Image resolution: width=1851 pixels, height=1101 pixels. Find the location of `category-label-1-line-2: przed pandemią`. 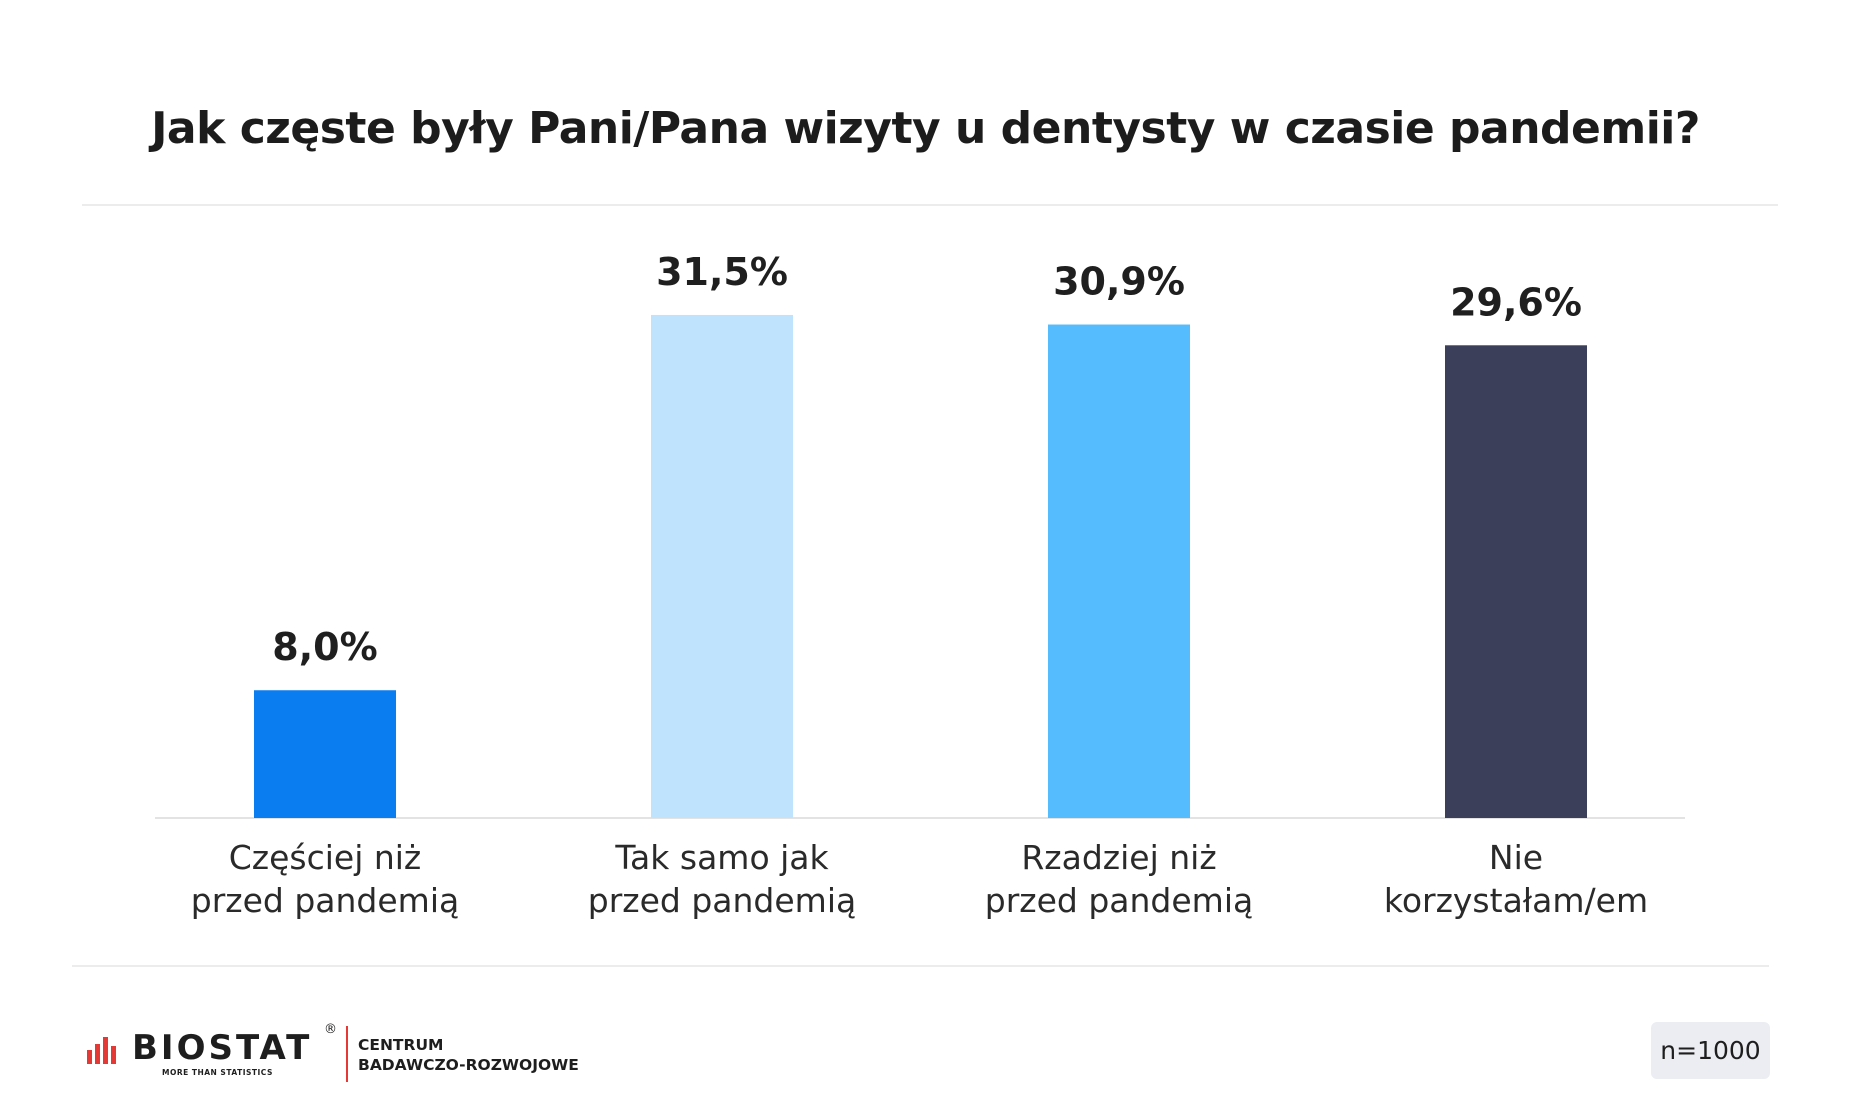

category-label-1-line-2: przed pandemią is located at coordinates (325, 900).